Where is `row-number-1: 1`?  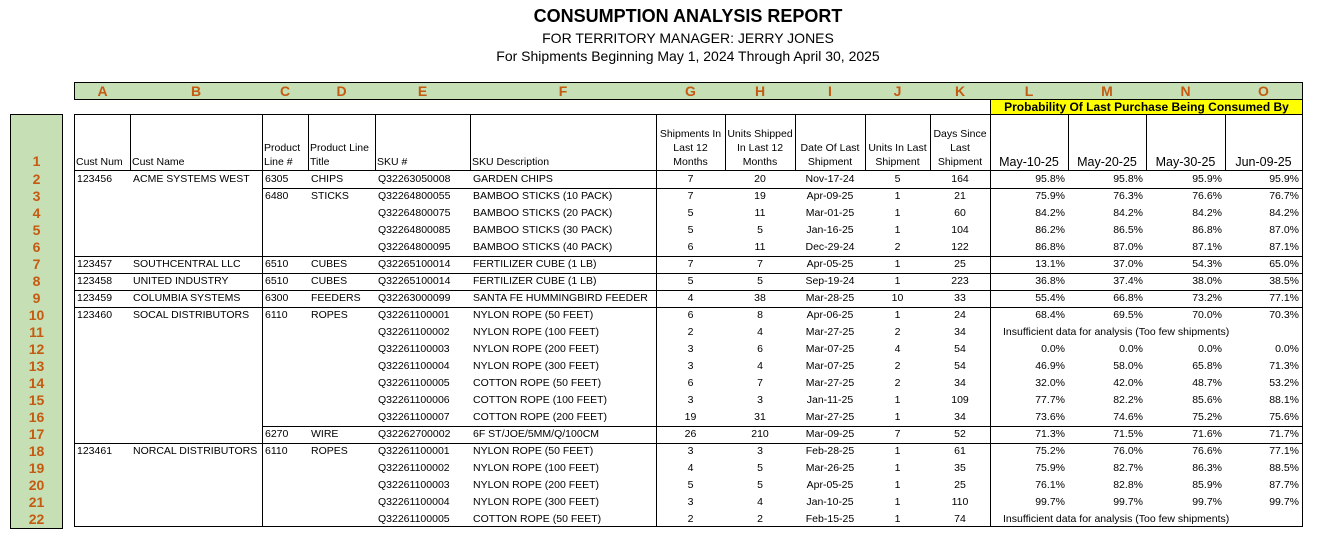
row-number-1: 1 is located at coordinates (36, 143).